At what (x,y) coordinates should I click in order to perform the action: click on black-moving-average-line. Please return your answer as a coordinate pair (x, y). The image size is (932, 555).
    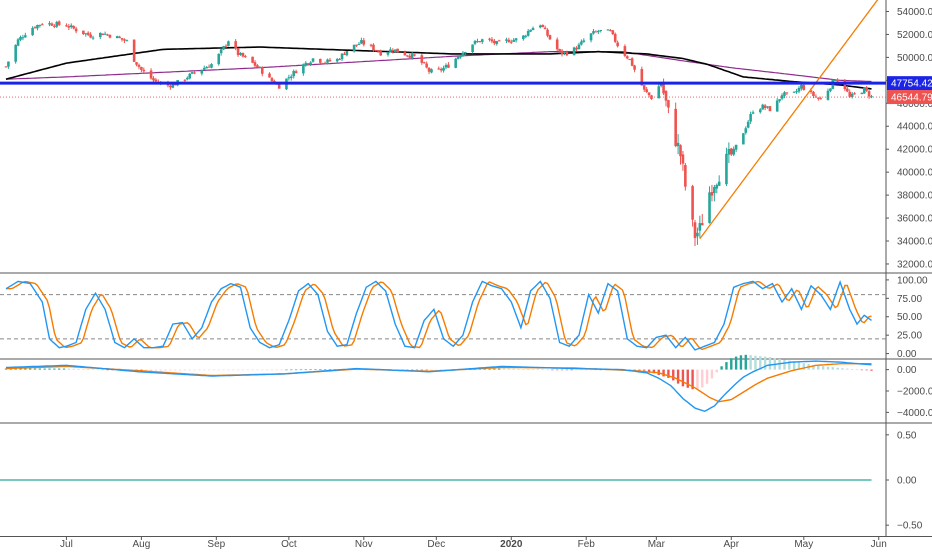
    Looking at the image, I should click on (438, 68).